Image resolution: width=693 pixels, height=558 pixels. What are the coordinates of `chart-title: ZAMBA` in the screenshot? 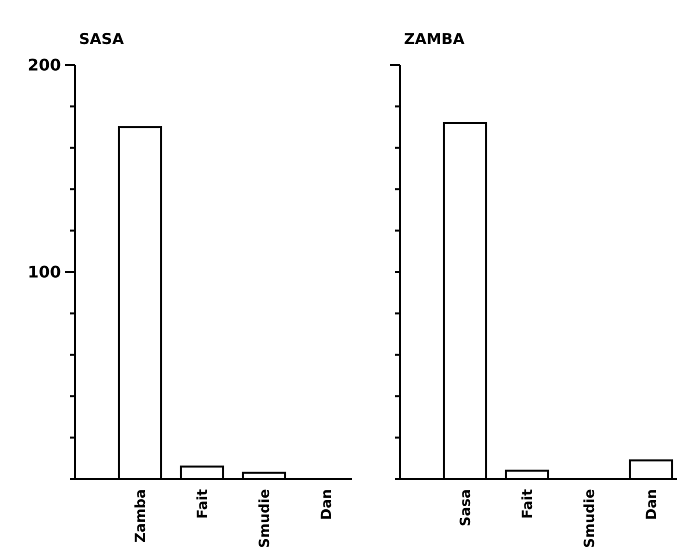 It's located at (434, 39).